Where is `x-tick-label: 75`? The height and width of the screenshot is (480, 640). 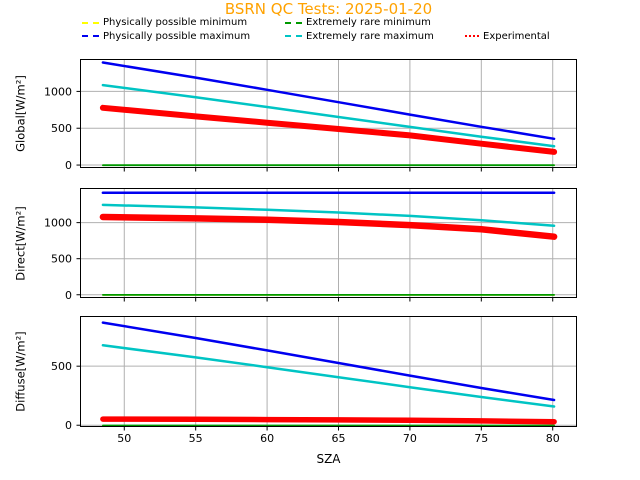
x-tick-label: 75 is located at coordinates (481, 438).